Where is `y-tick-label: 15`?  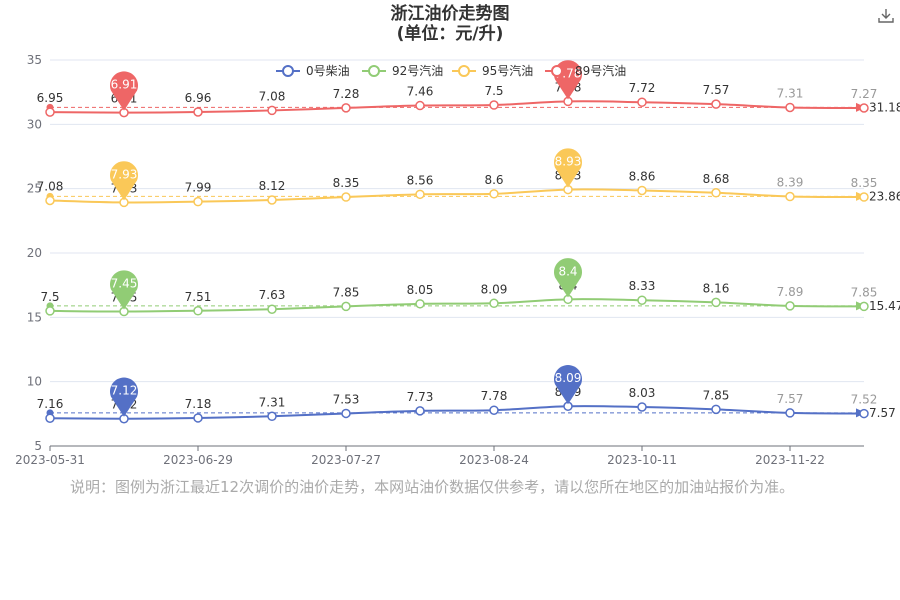
y-tick-label: 15 is located at coordinates (34, 317).